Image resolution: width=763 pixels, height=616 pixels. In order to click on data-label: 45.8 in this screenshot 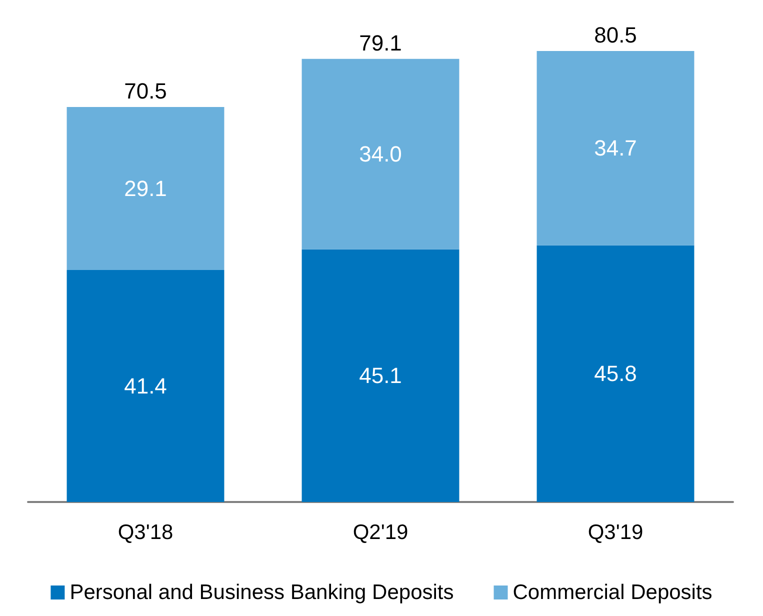, I will do `click(615, 373)`.